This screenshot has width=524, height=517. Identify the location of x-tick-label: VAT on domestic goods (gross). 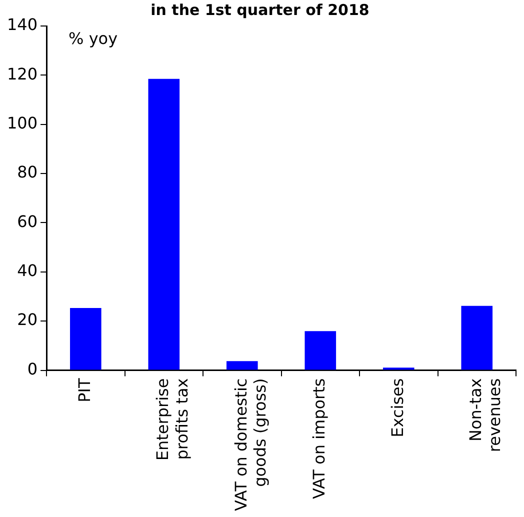
(250, 445).